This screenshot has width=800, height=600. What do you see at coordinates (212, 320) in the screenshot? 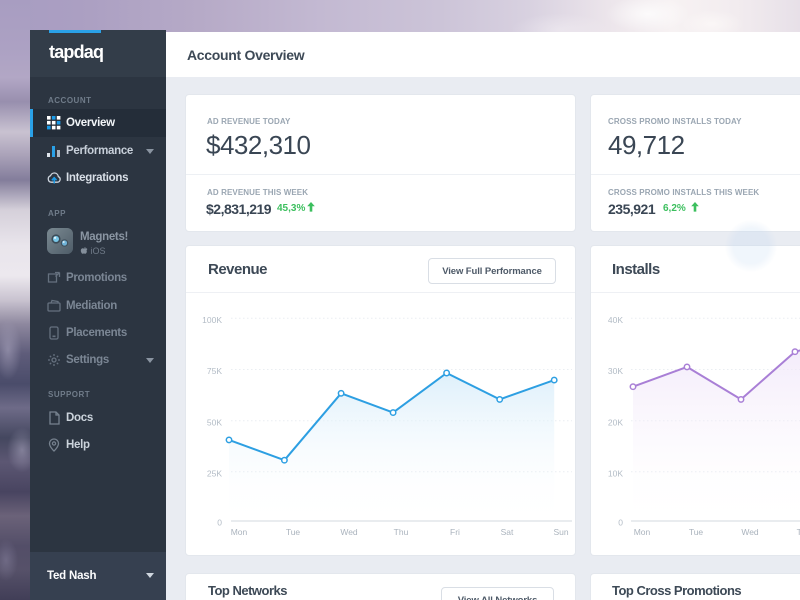
I see `svg-text: 100K` at bounding box center [212, 320].